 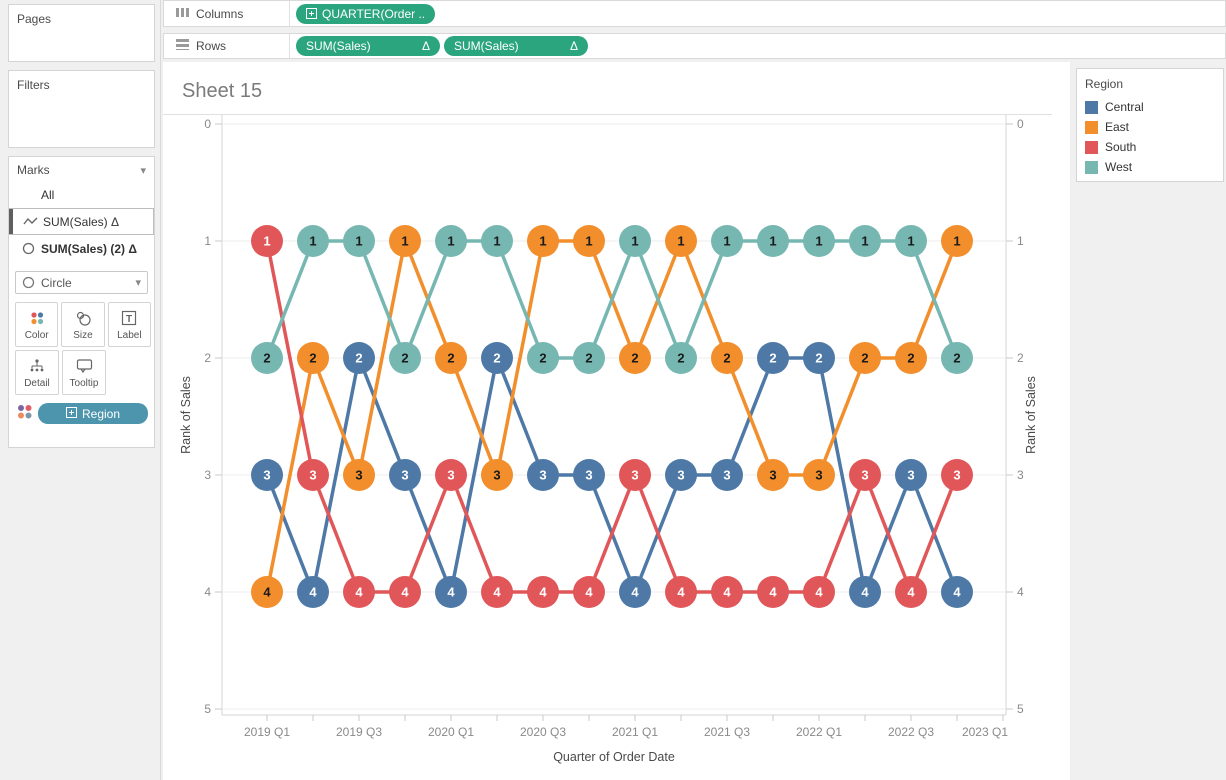 What do you see at coordinates (1150, 167) in the screenshot?
I see `legend-item-west: West` at bounding box center [1150, 167].